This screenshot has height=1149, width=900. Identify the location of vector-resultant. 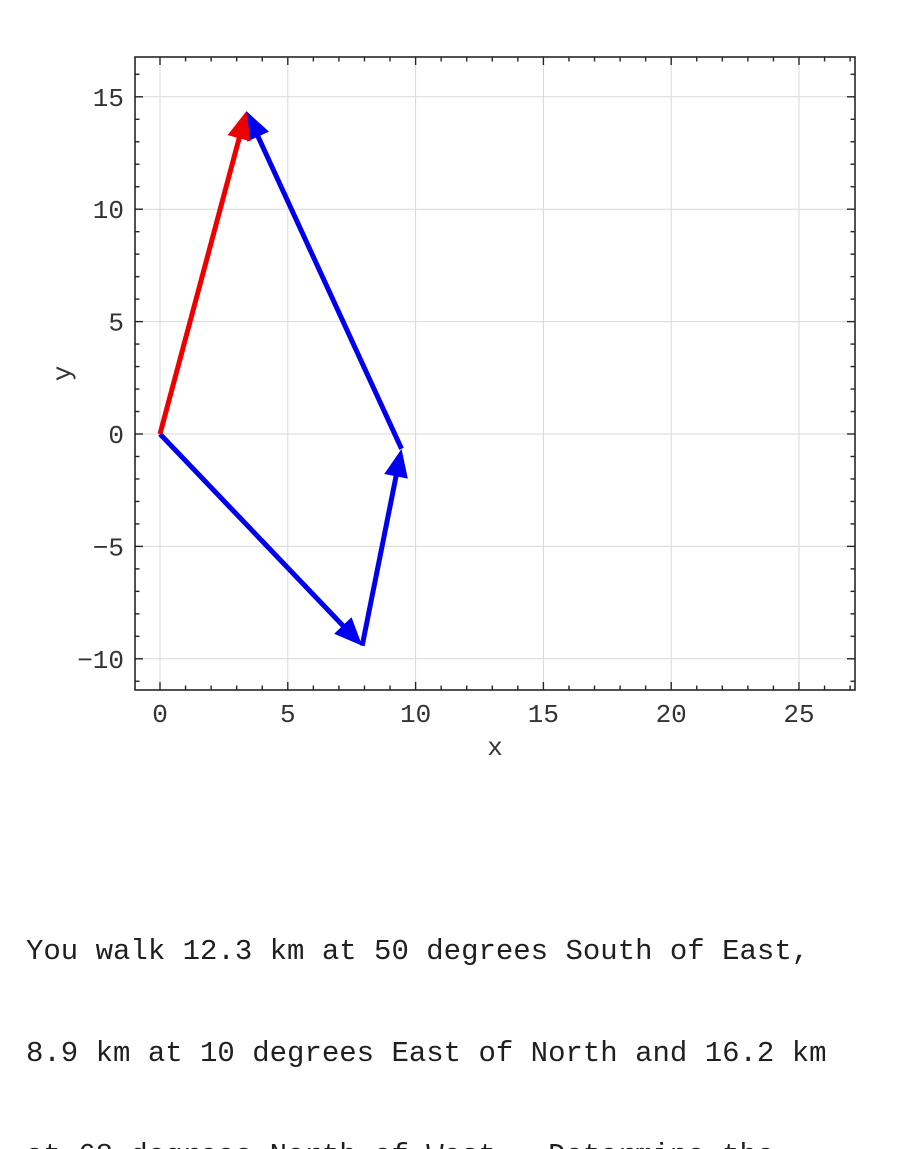
(204, 273).